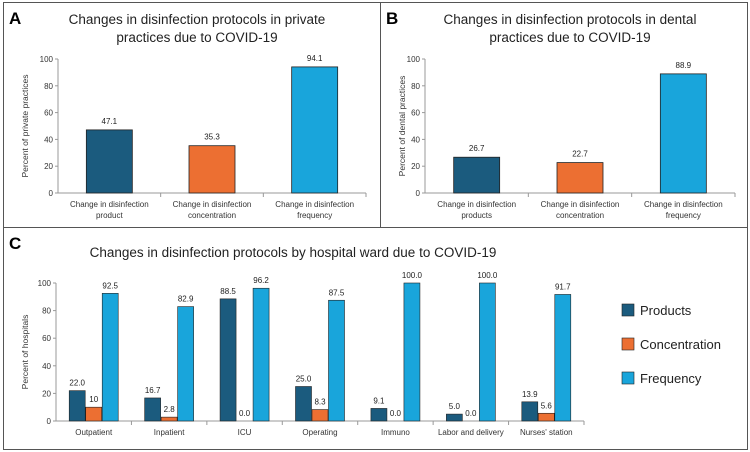 The image size is (750, 452). What do you see at coordinates (666, 310) in the screenshot?
I see `legend-label-products: Products` at bounding box center [666, 310].